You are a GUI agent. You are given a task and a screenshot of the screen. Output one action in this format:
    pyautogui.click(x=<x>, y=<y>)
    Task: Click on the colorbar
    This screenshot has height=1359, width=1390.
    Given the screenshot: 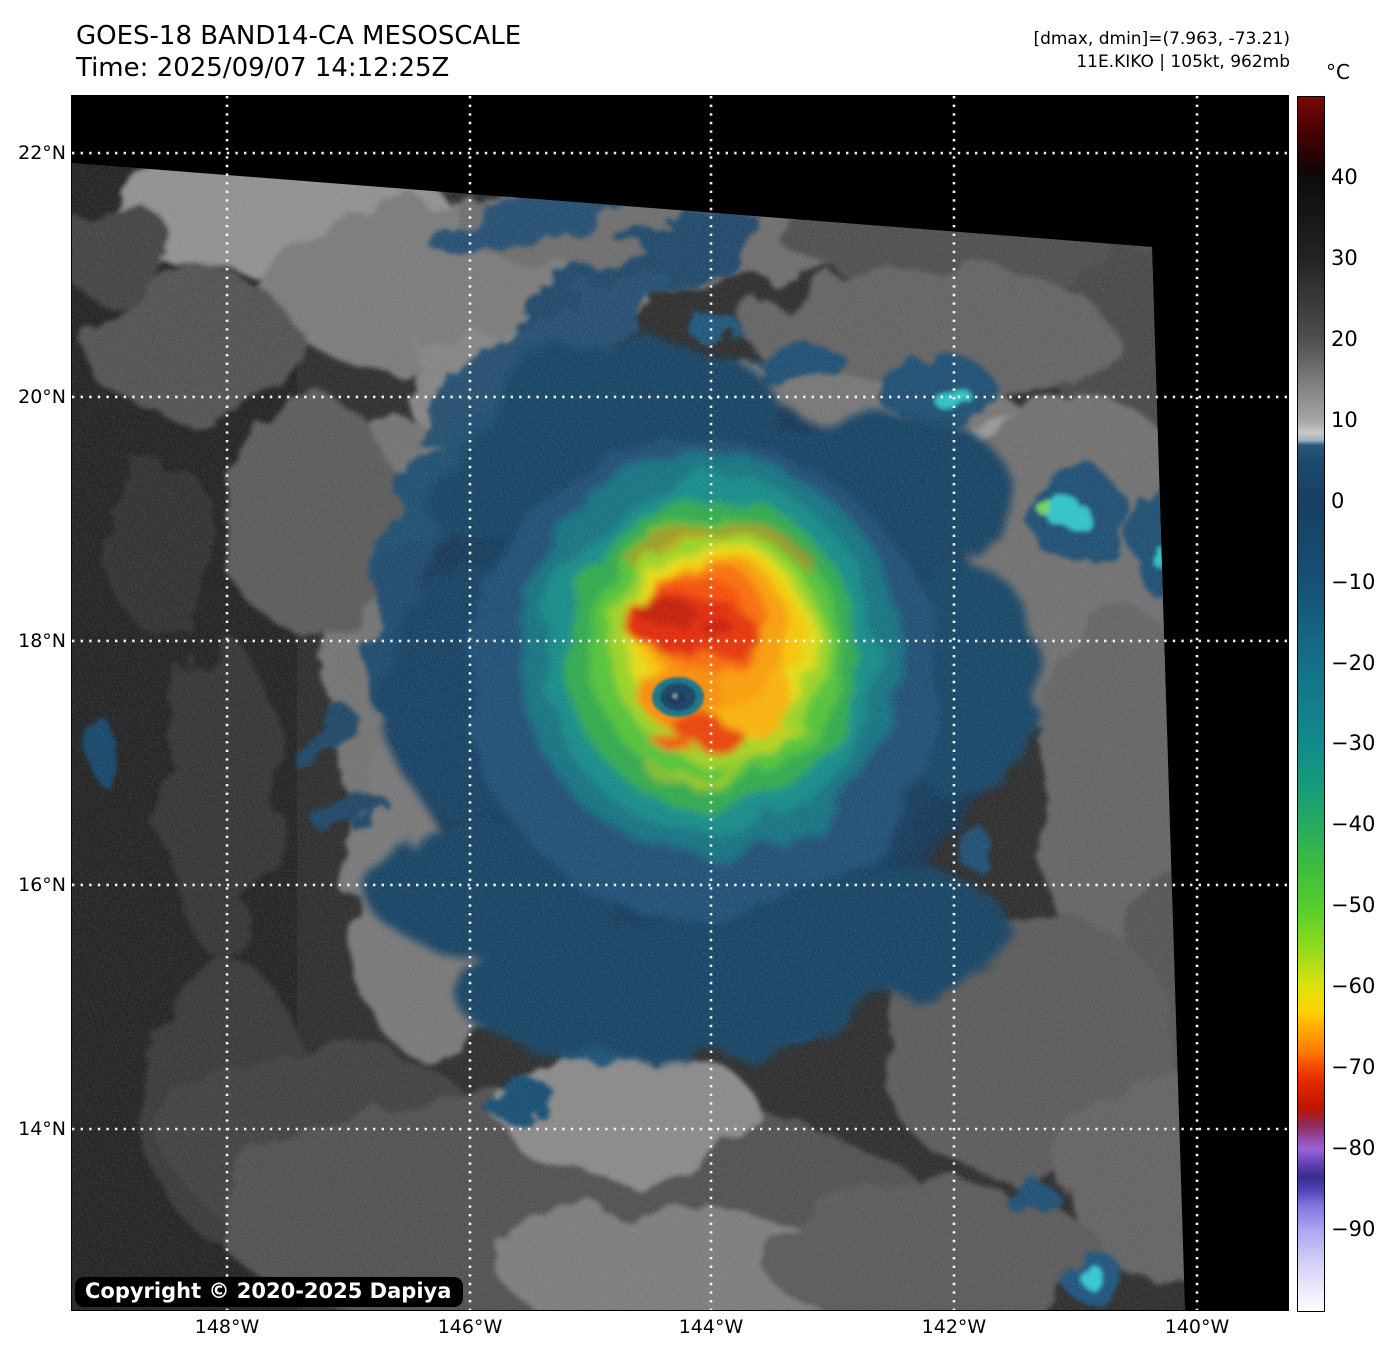 What is the action you would take?
    pyautogui.click(x=1311, y=704)
    